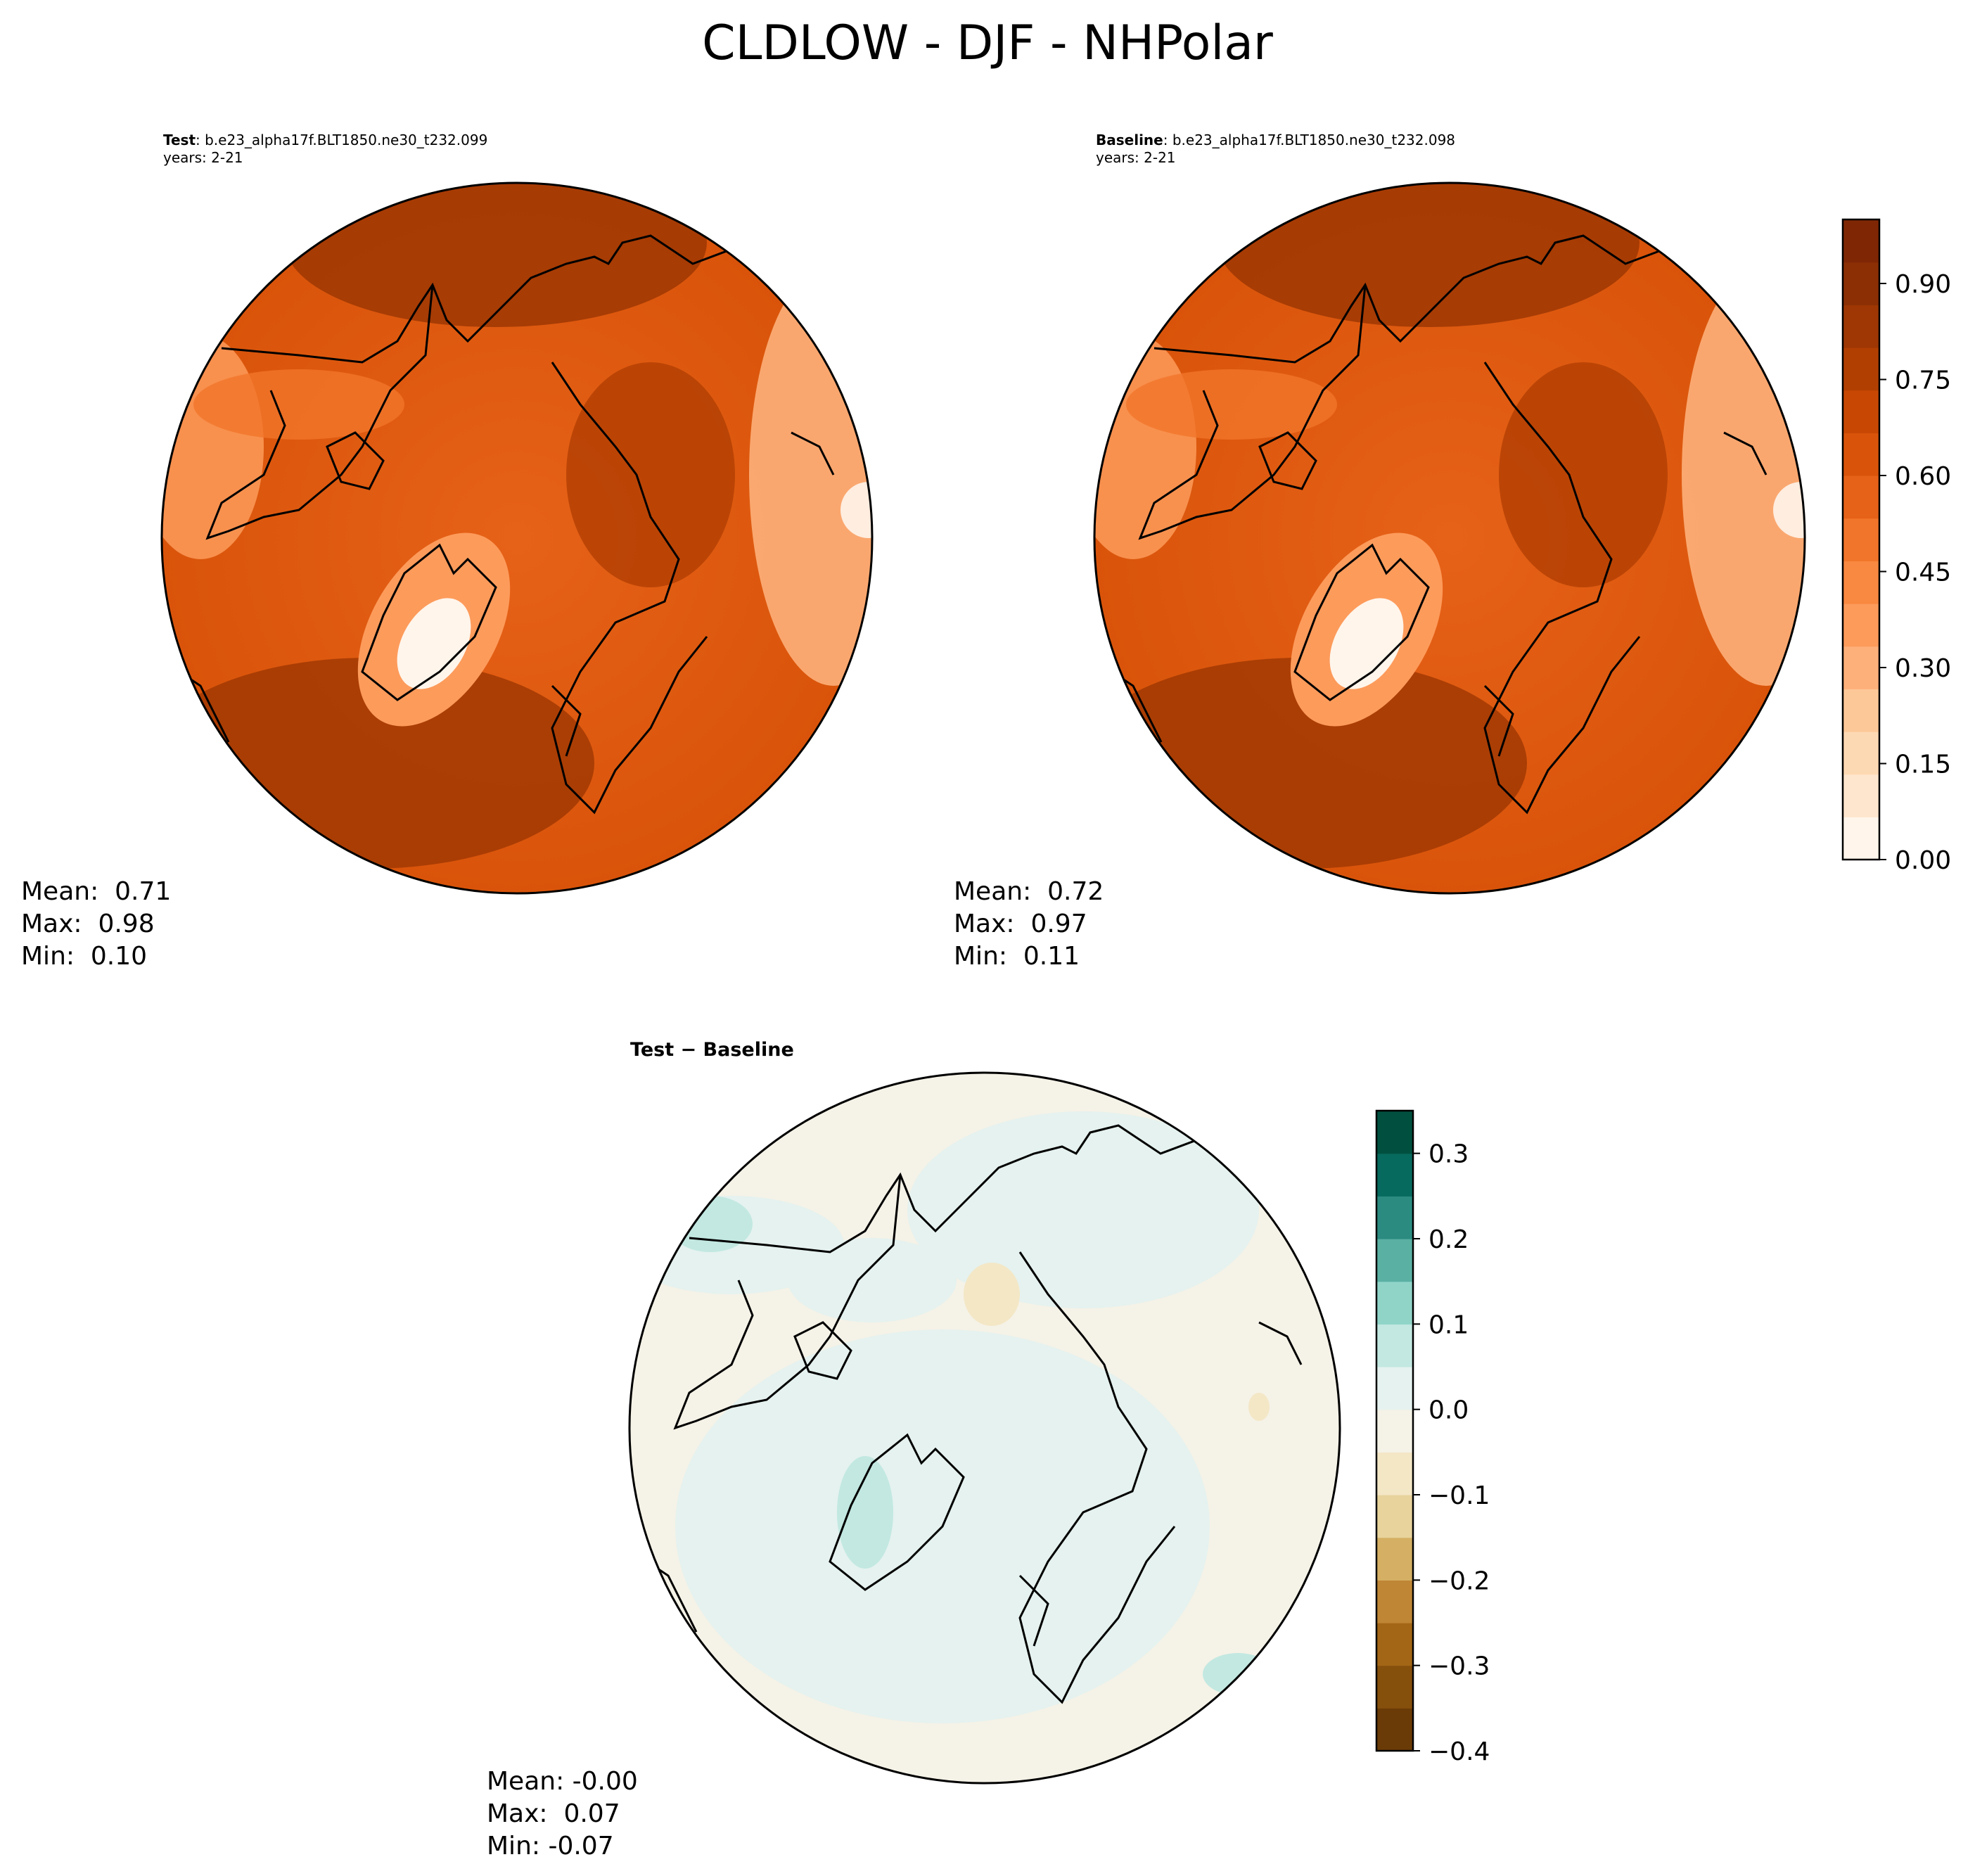 This screenshot has width=1975, height=1876. I want to click on colorbar-tick-label: 0.90, so click(1923, 284).